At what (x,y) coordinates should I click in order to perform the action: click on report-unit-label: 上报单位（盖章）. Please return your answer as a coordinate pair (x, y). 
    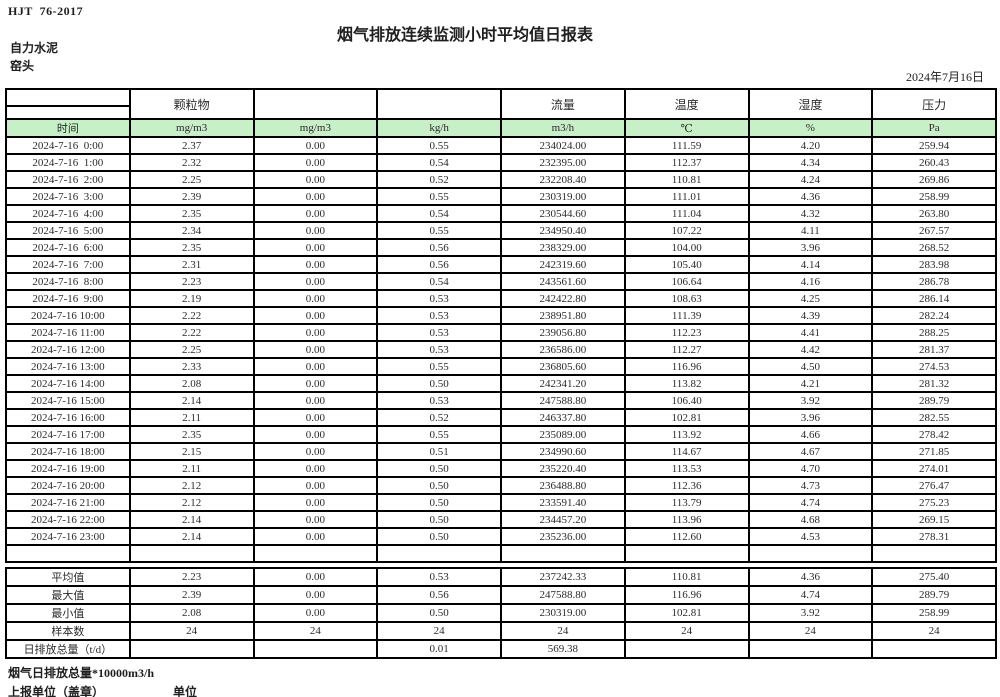
    Looking at the image, I should click on (56, 691).